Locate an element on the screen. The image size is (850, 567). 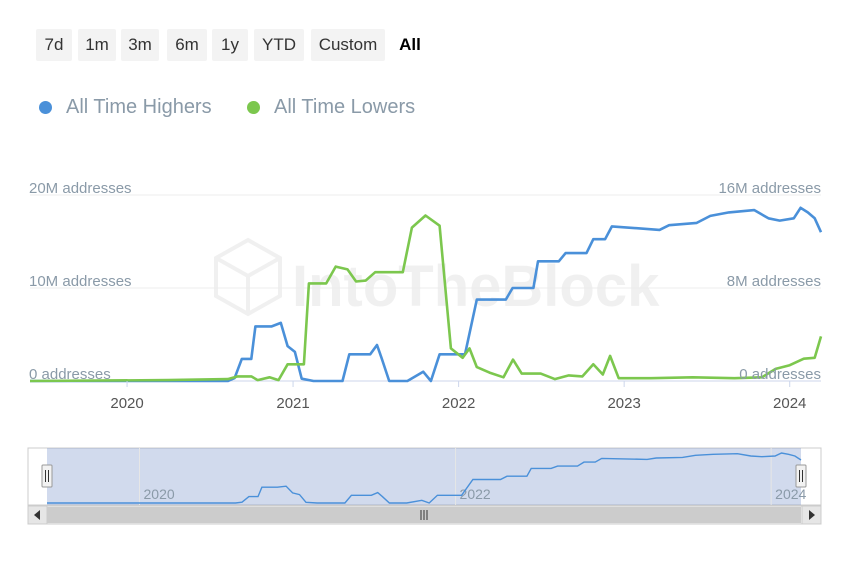
range-ytd-button: YTD is located at coordinates (279, 45).